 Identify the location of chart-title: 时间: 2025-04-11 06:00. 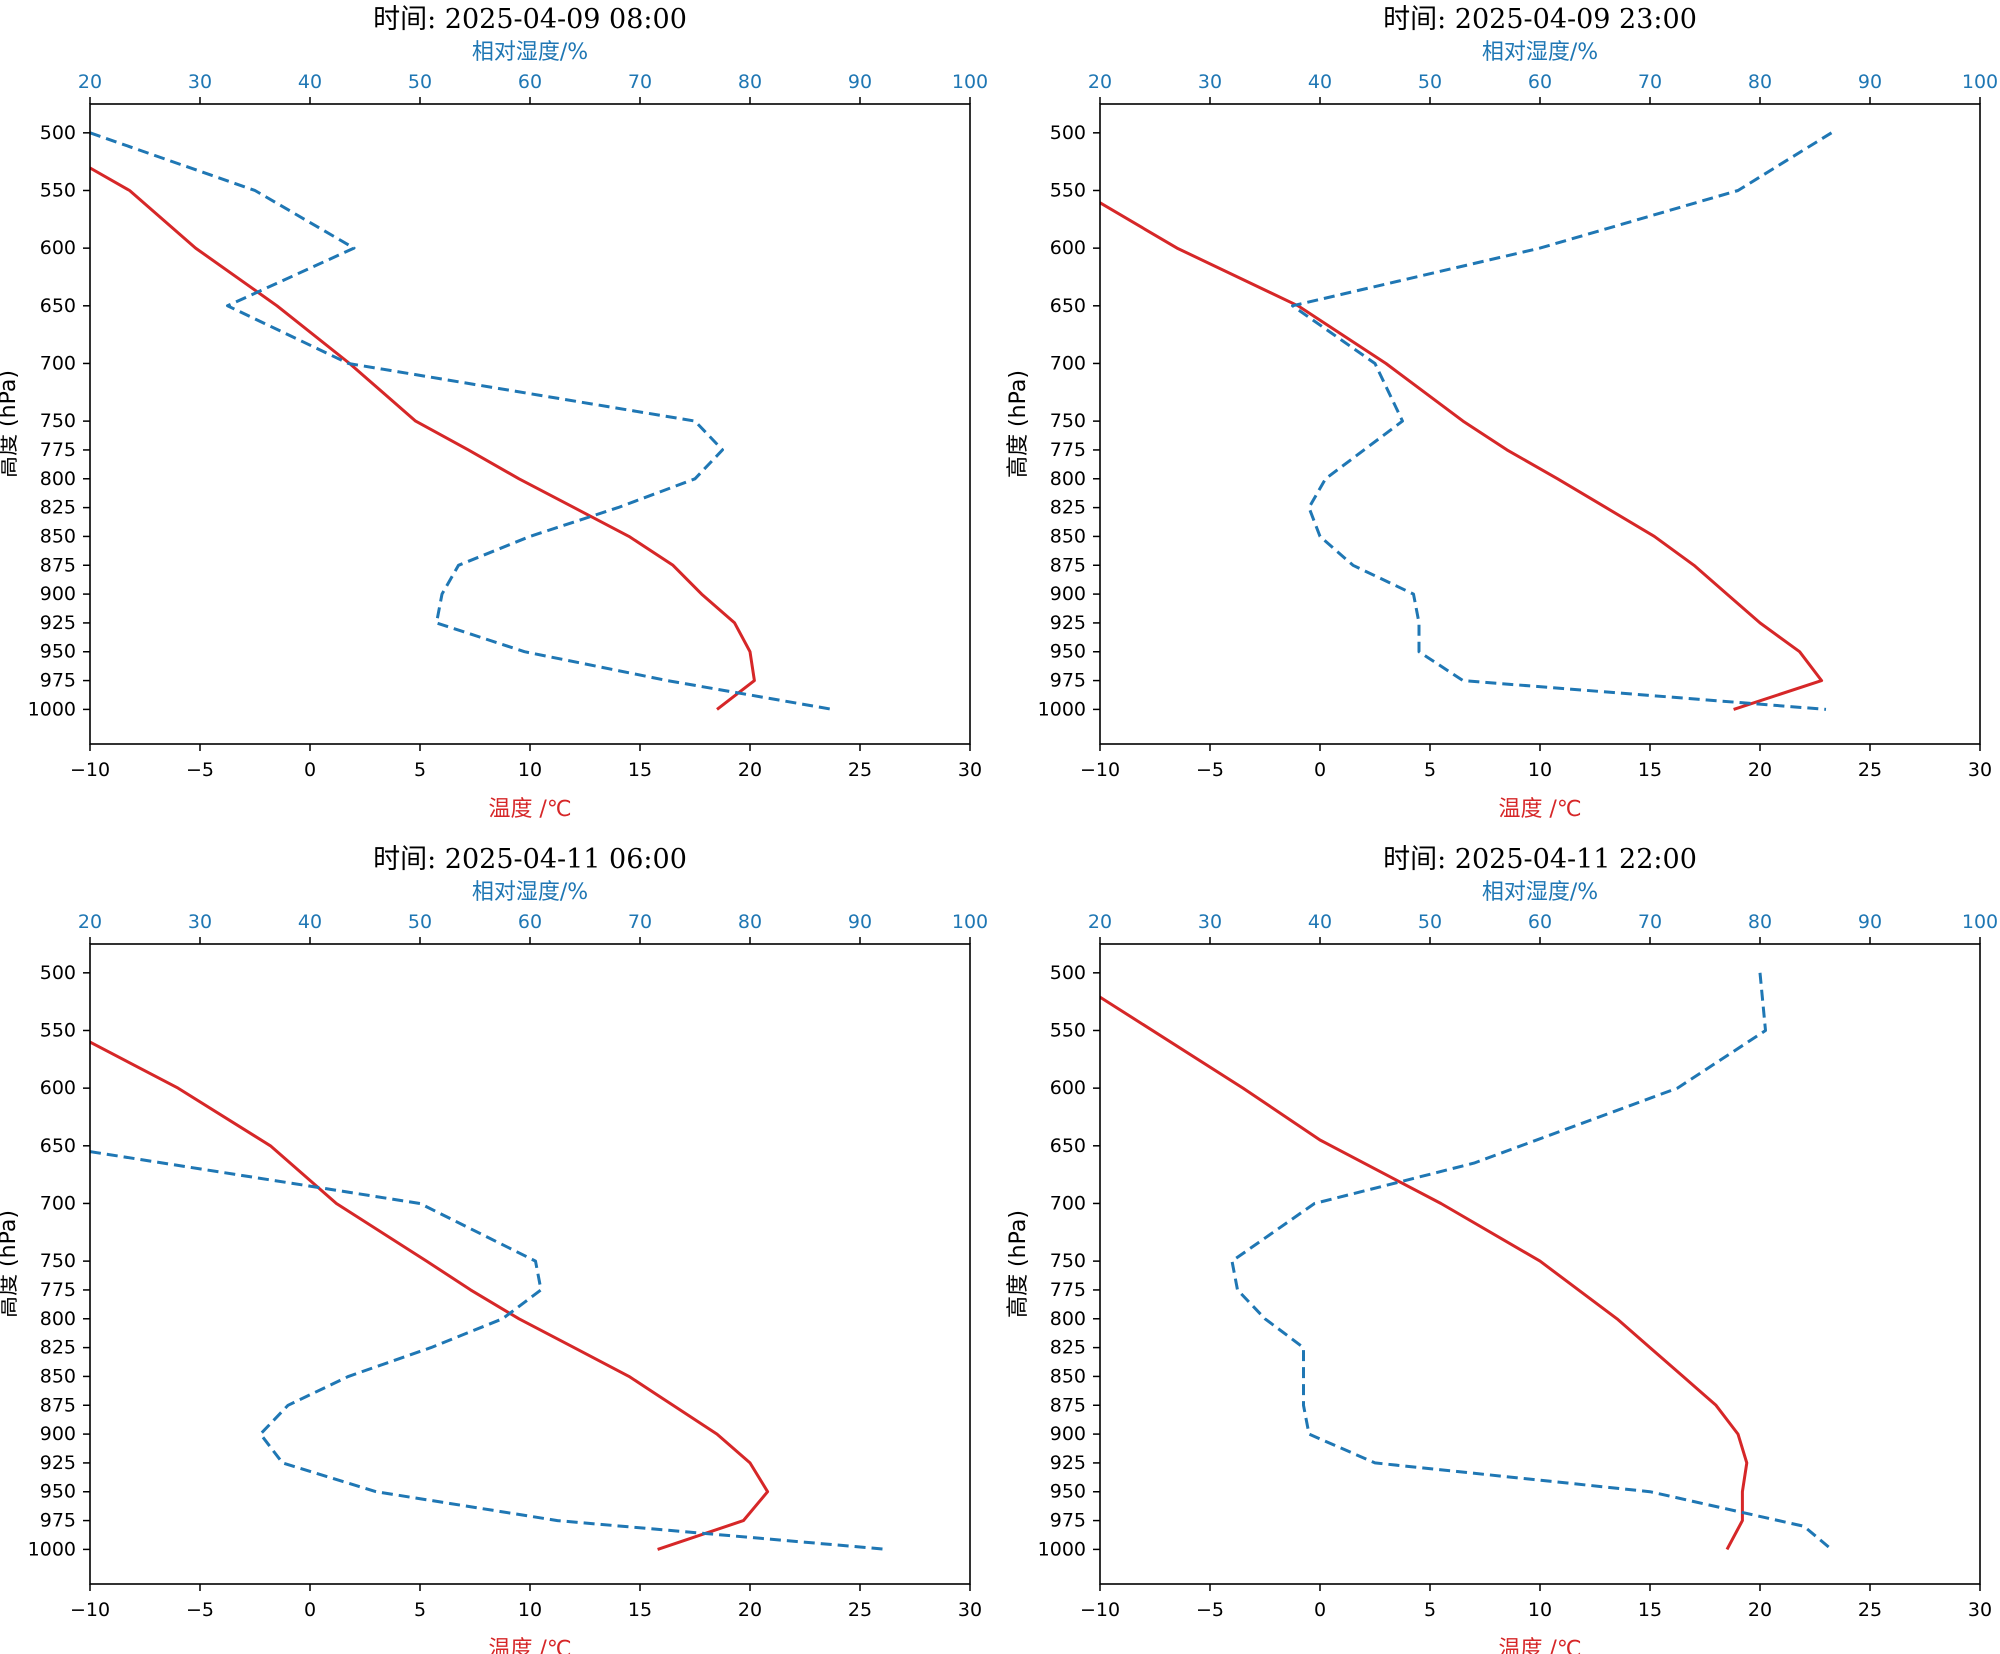
(530, 859).